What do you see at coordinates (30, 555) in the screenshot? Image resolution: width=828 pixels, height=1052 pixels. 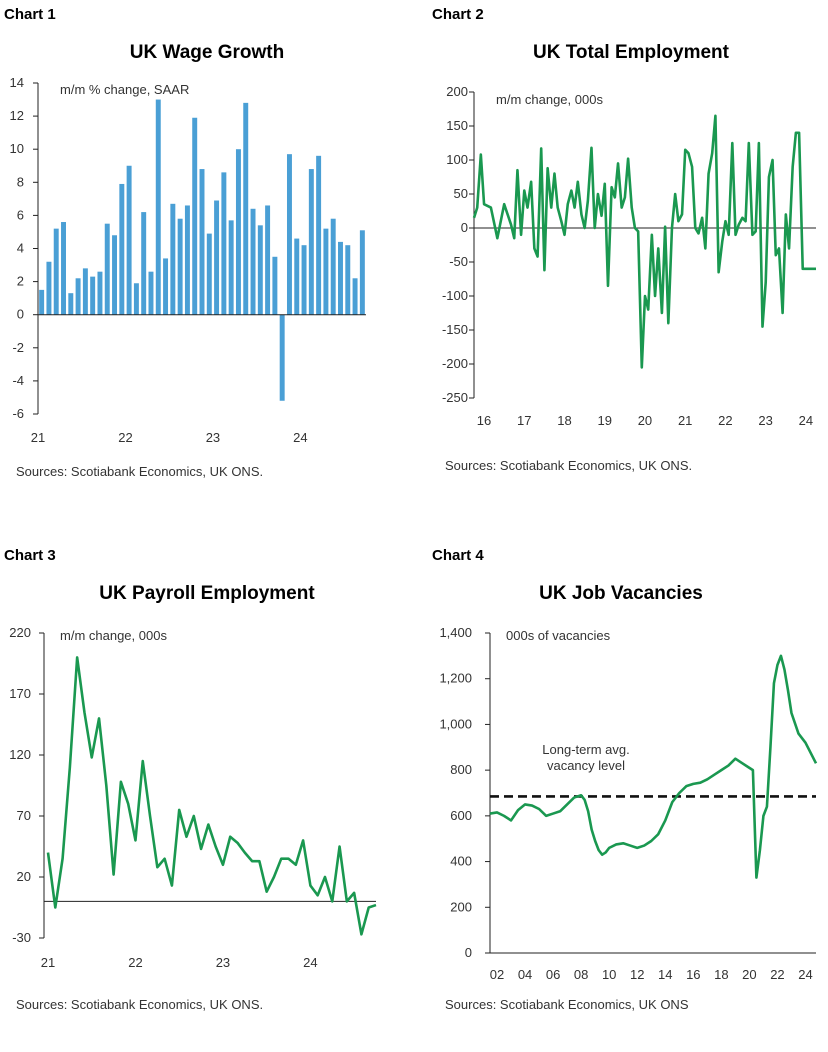 I see `chart3-label: Chart 3` at bounding box center [30, 555].